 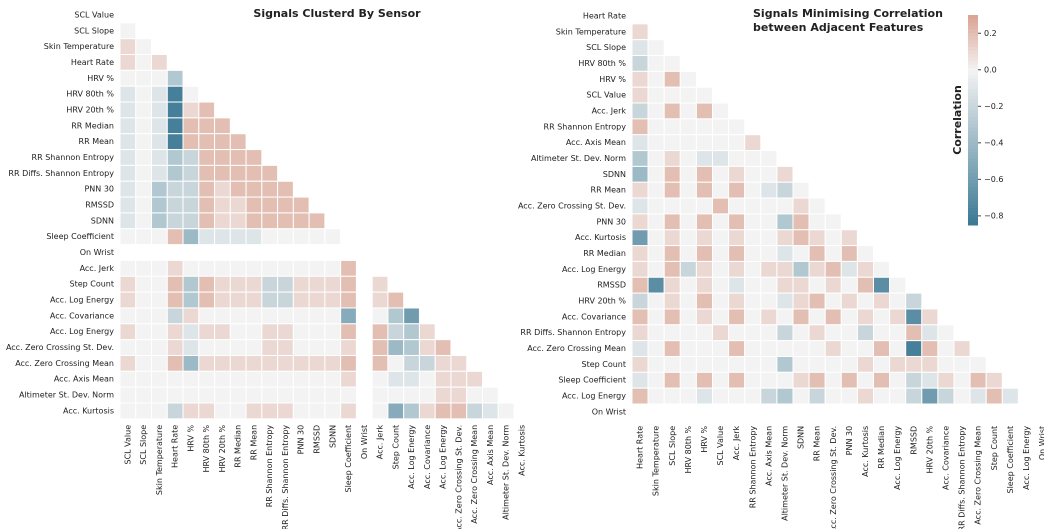 I want to click on column-label: On Wrist, so click(x=364, y=442).